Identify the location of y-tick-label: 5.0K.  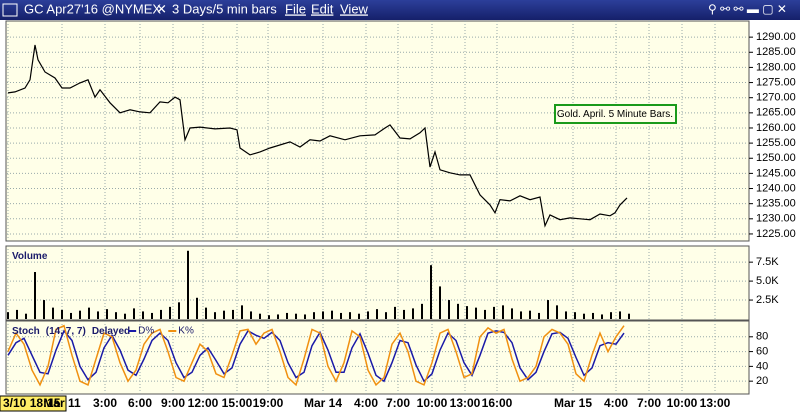
(767, 281).